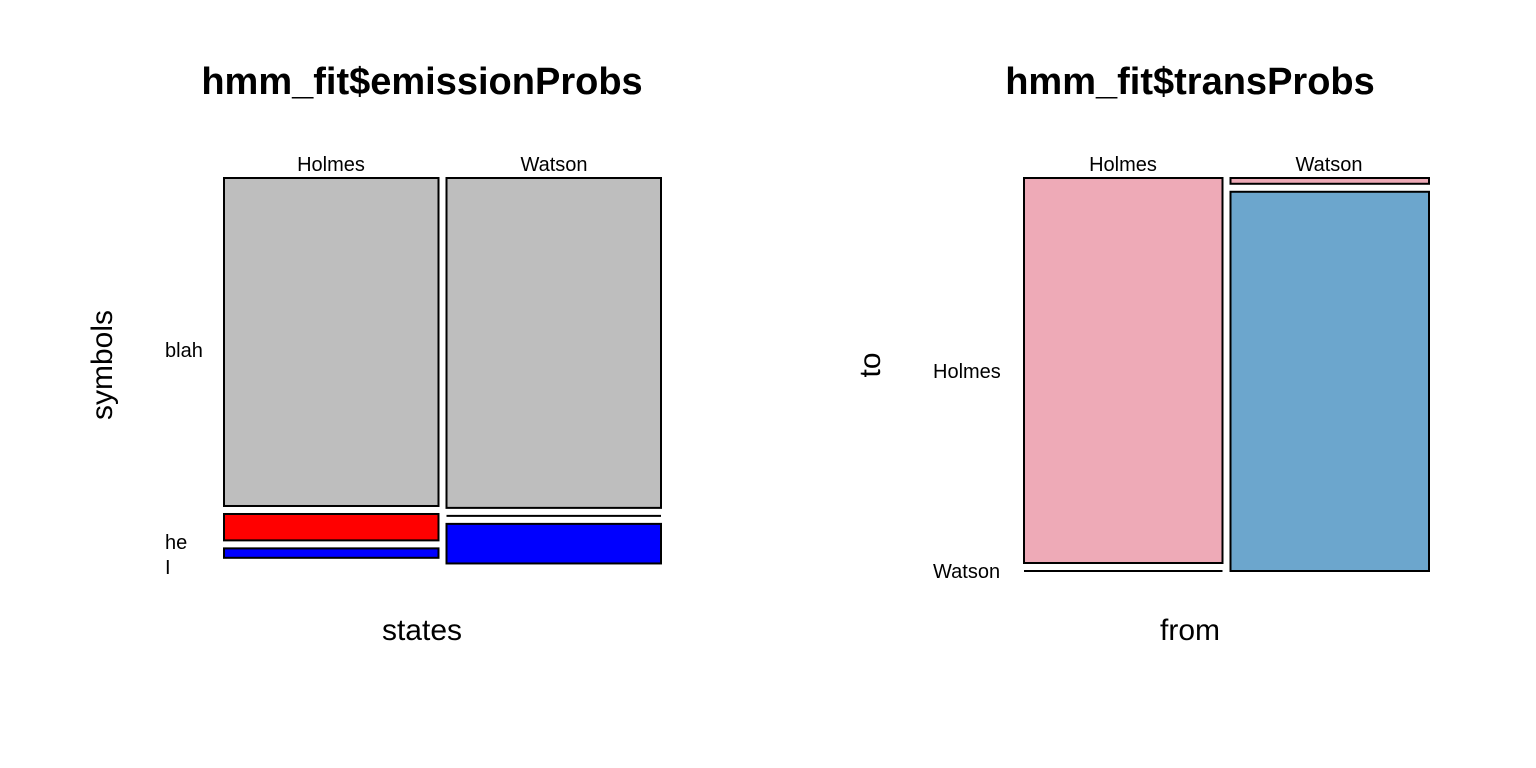 The height and width of the screenshot is (768, 1536). What do you see at coordinates (102, 365) in the screenshot?
I see `emission-y-axis-label: symbols` at bounding box center [102, 365].